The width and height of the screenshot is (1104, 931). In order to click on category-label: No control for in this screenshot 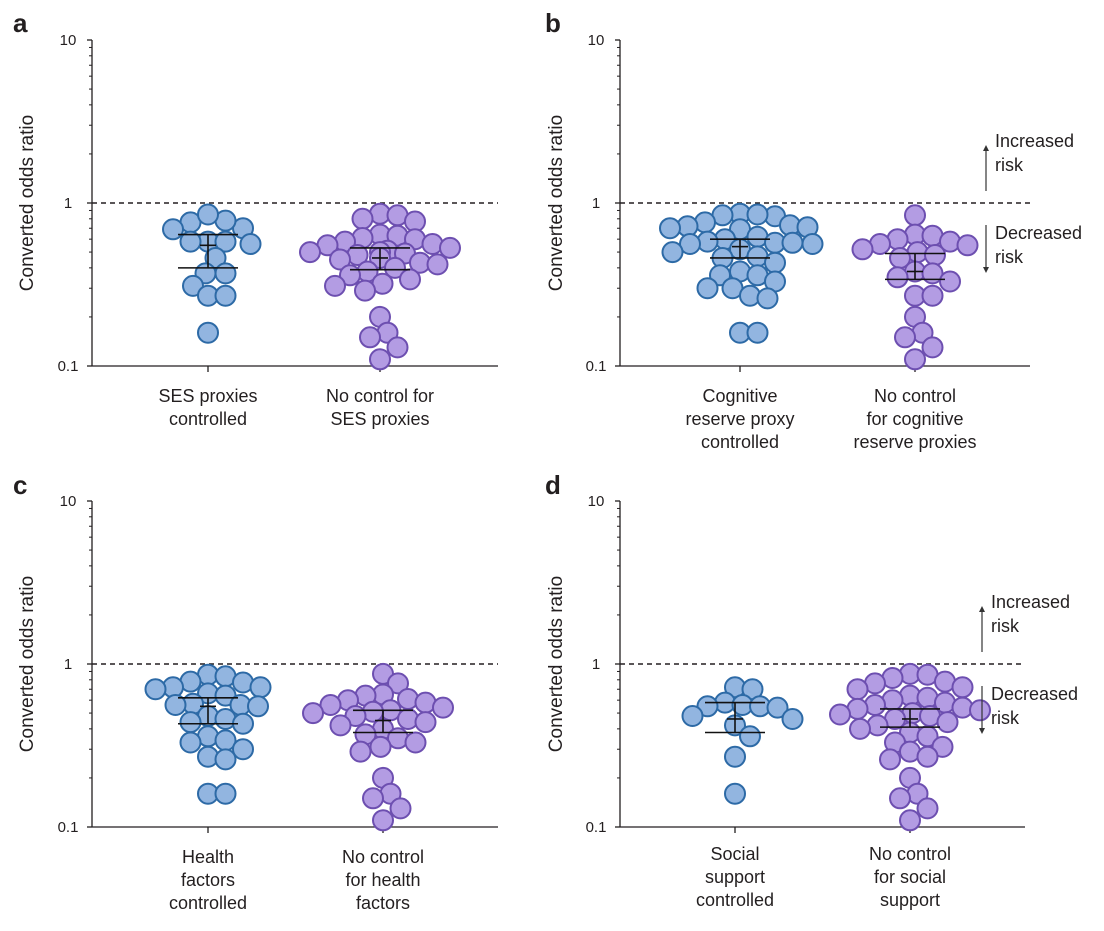, I will do `click(380, 396)`.